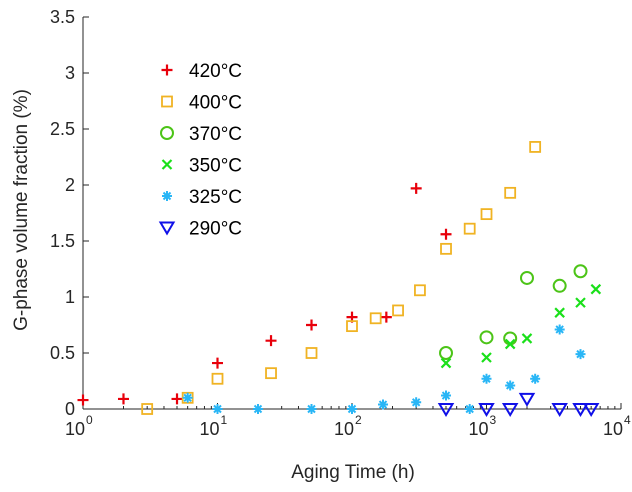 This screenshot has height=492, width=632. I want to click on x-tick-label: 10 2, so click(348, 426).